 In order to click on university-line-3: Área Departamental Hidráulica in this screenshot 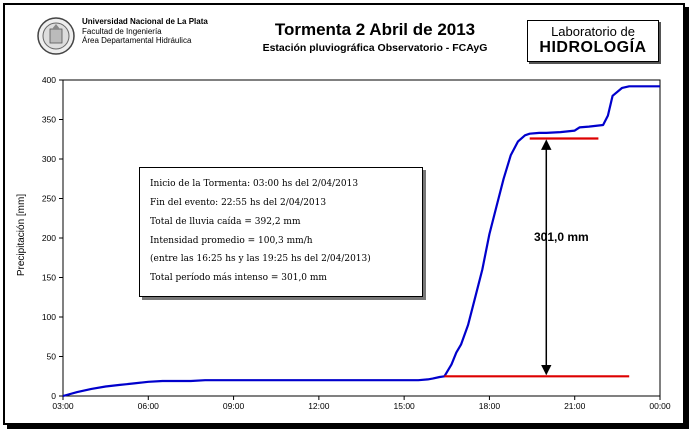, I will do `click(137, 40)`.